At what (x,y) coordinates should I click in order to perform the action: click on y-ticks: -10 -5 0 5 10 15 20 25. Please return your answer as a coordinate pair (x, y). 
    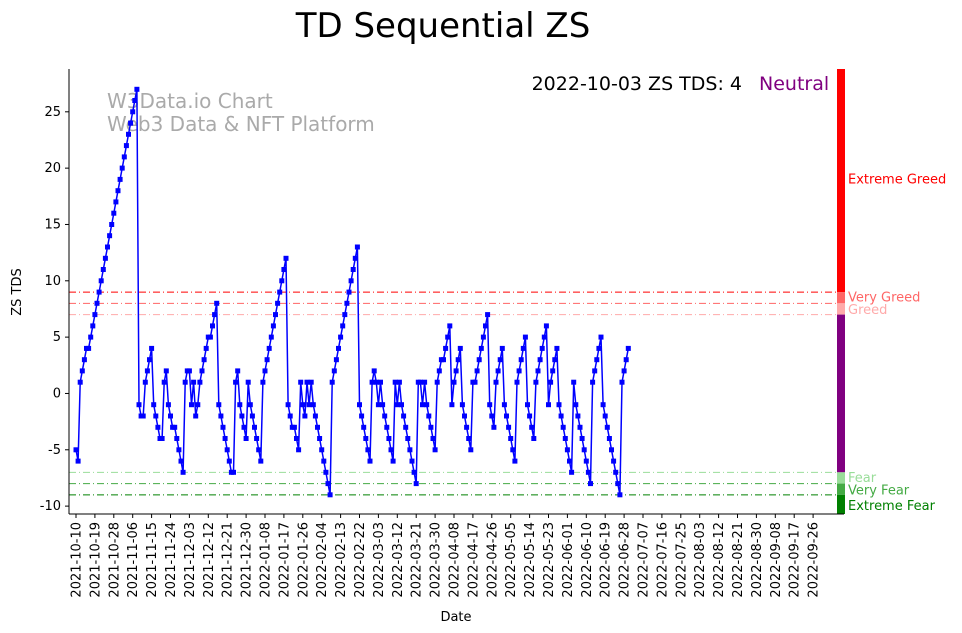
    Looking at the image, I should click on (54, 309).